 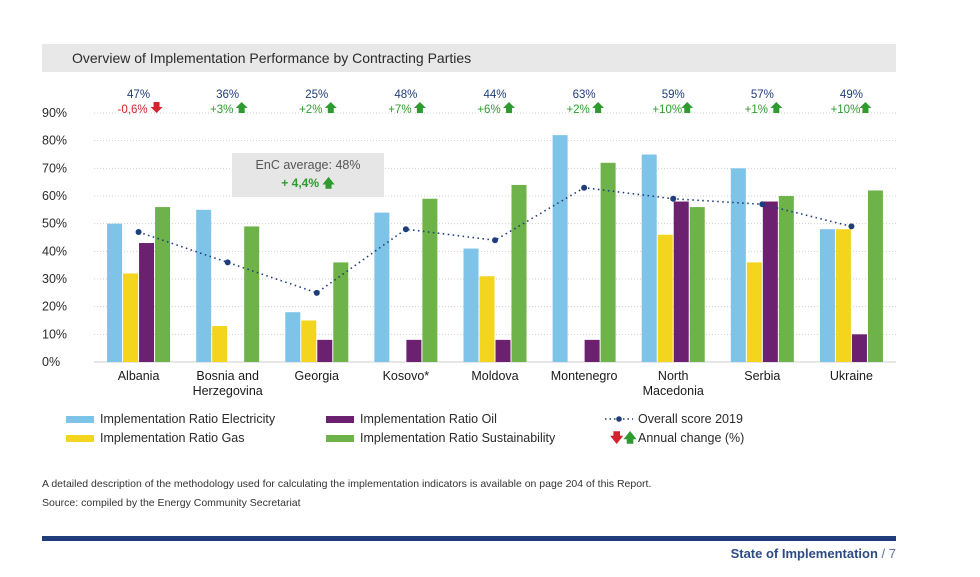 I want to click on footer-page-number: / 7, so click(x=886, y=553).